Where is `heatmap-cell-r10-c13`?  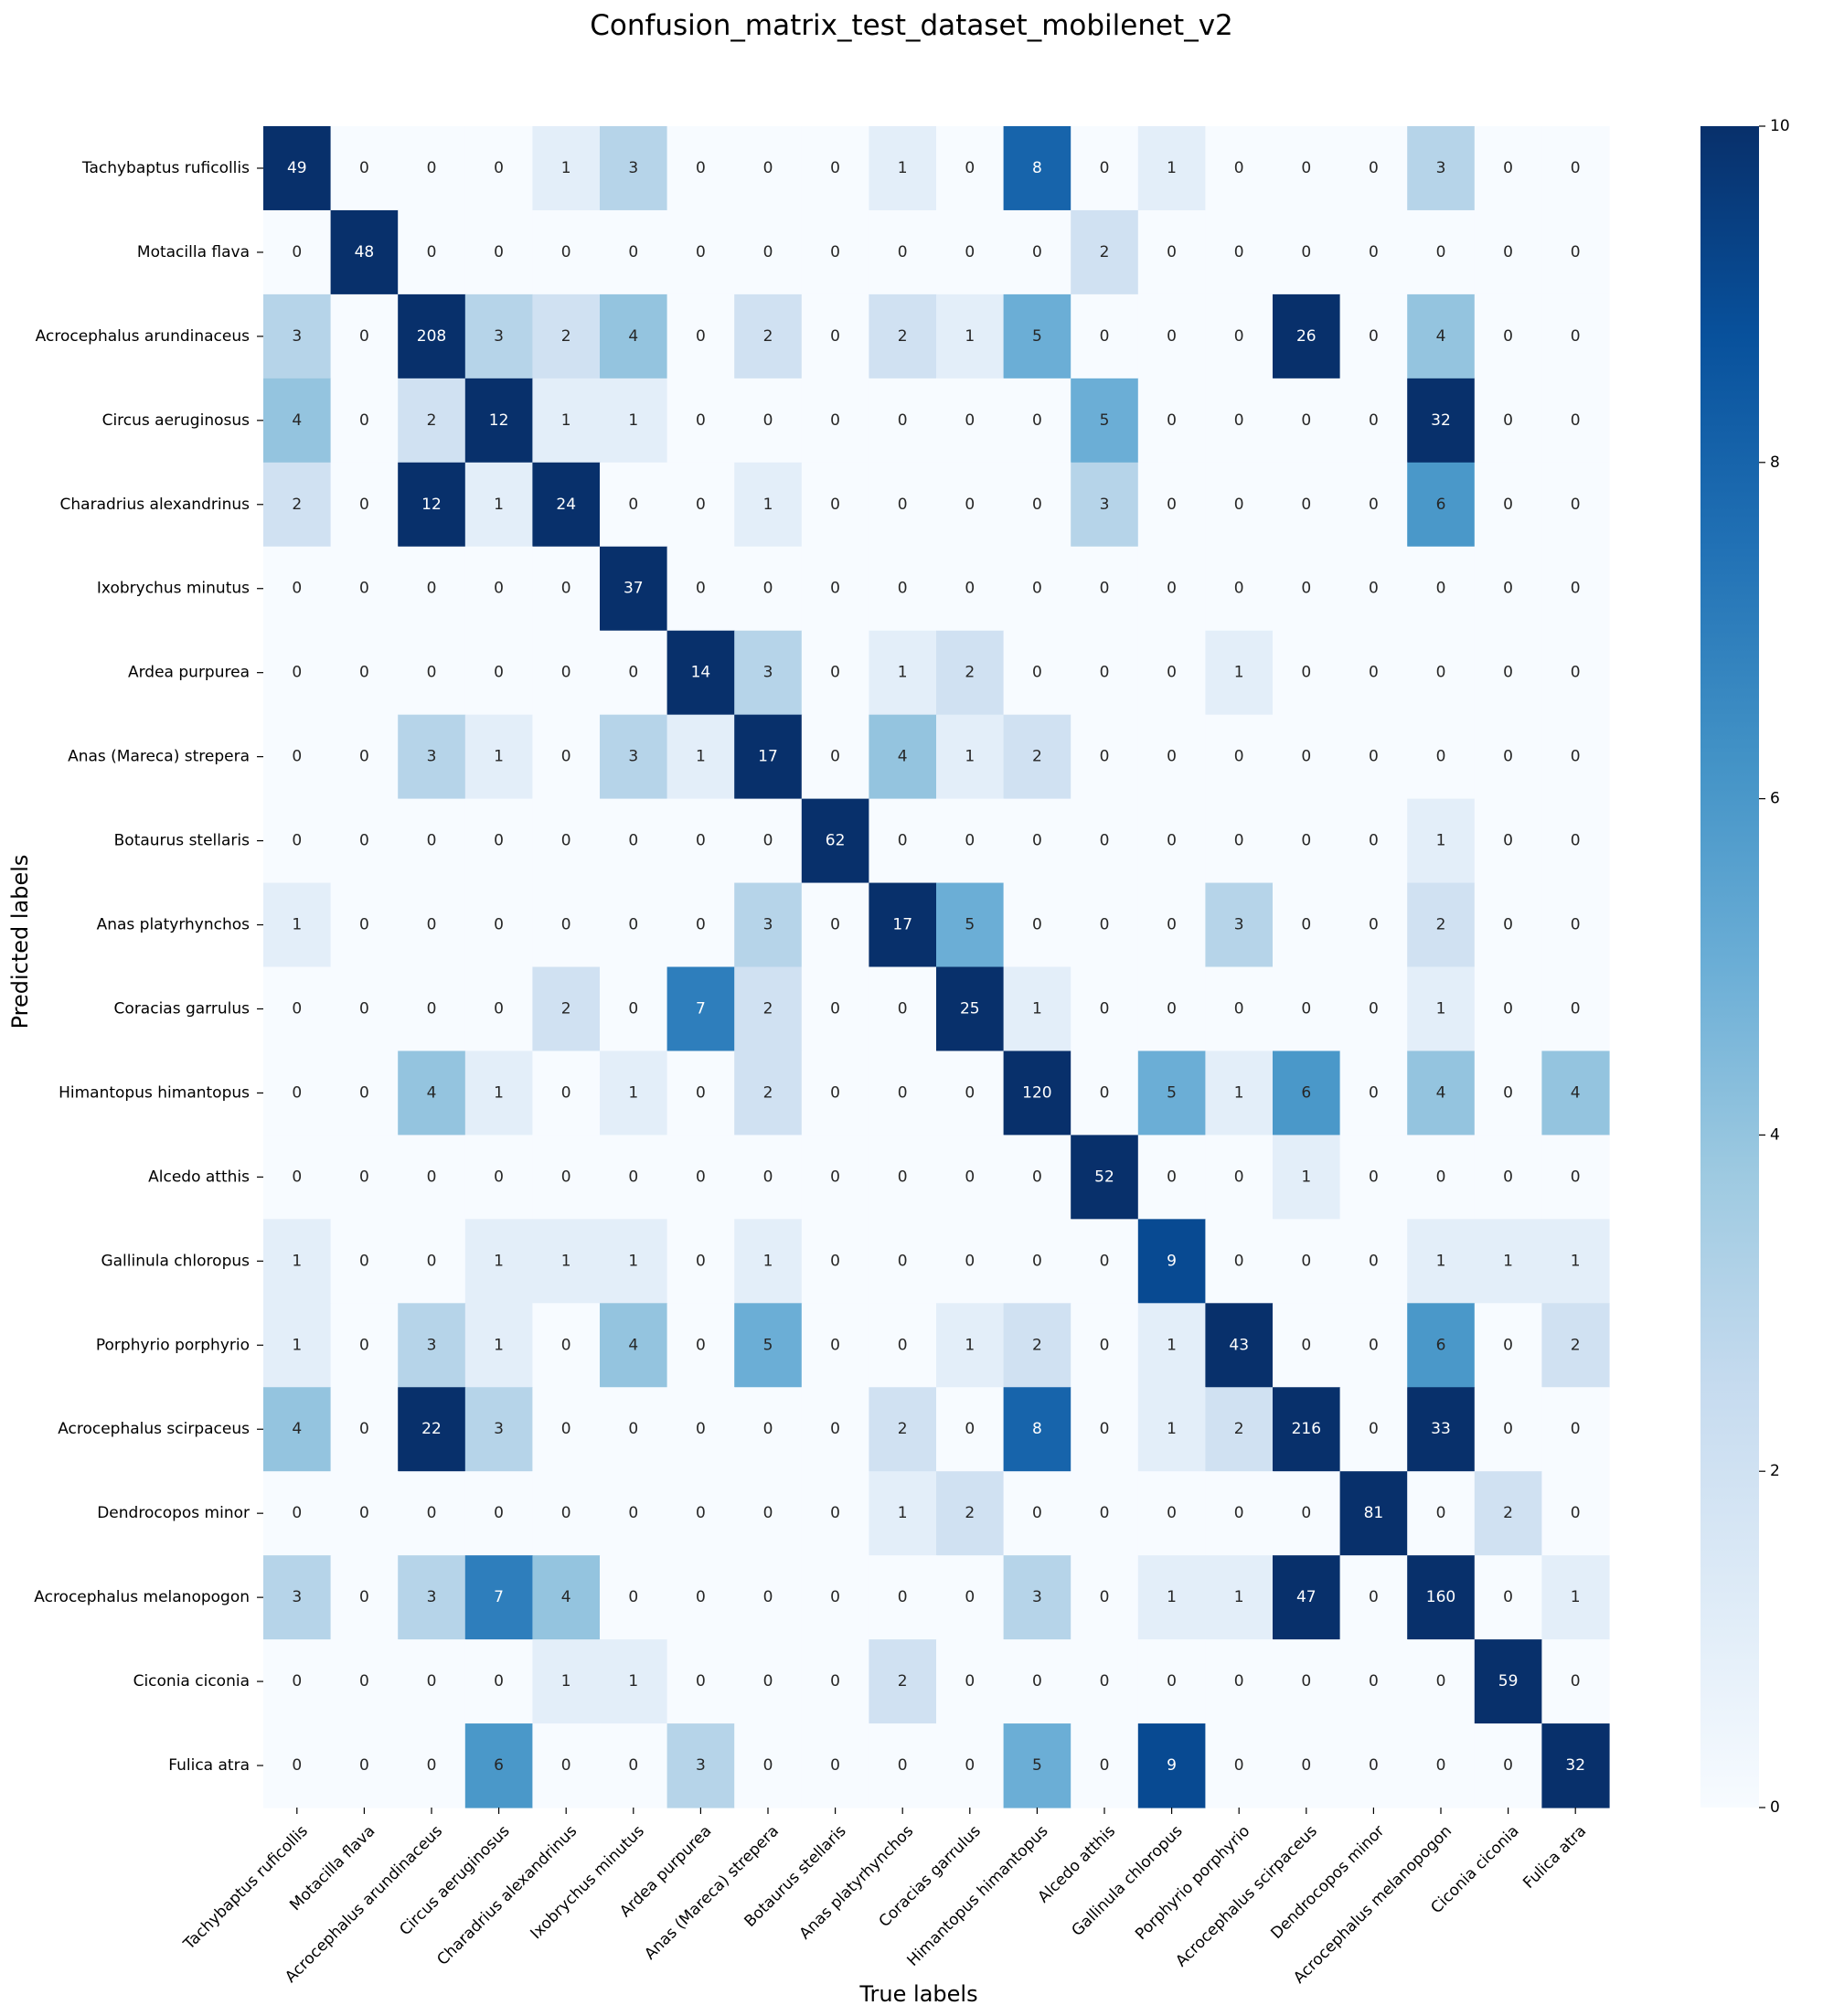
heatmap-cell-r10-c13 is located at coordinates (1171, 1009).